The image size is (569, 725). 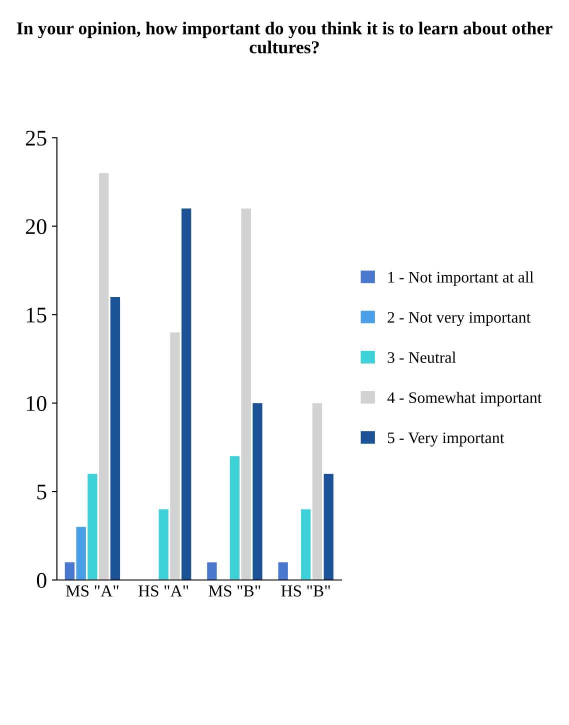 I want to click on legend-label: 1 - Not important at all, so click(x=461, y=278).